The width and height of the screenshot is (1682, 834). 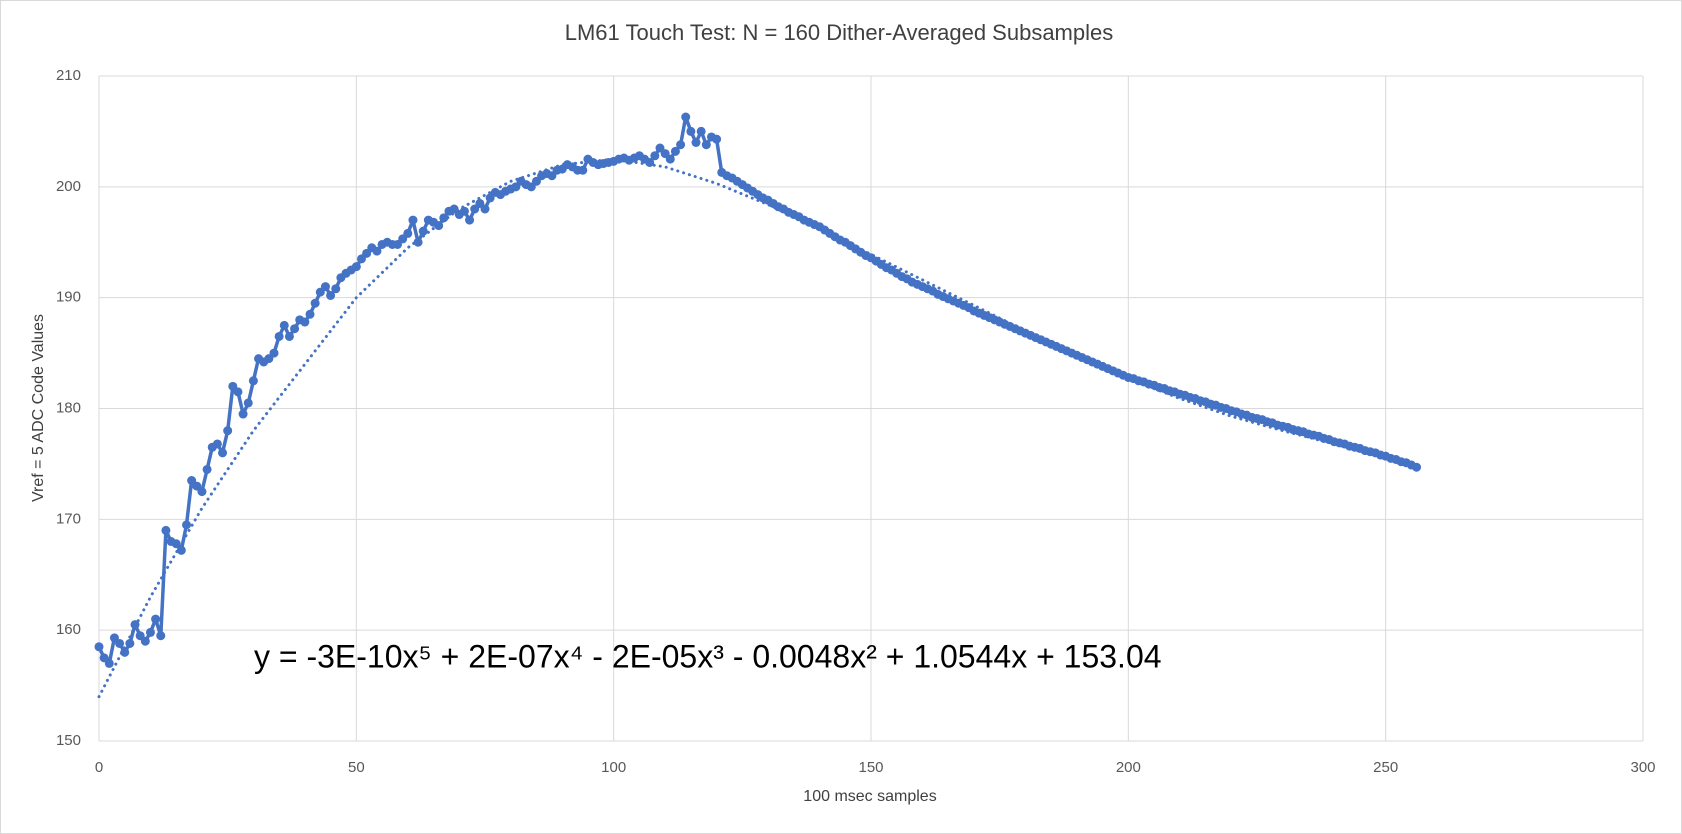 What do you see at coordinates (68, 629) in the screenshot?
I see `y-tick-label: 160` at bounding box center [68, 629].